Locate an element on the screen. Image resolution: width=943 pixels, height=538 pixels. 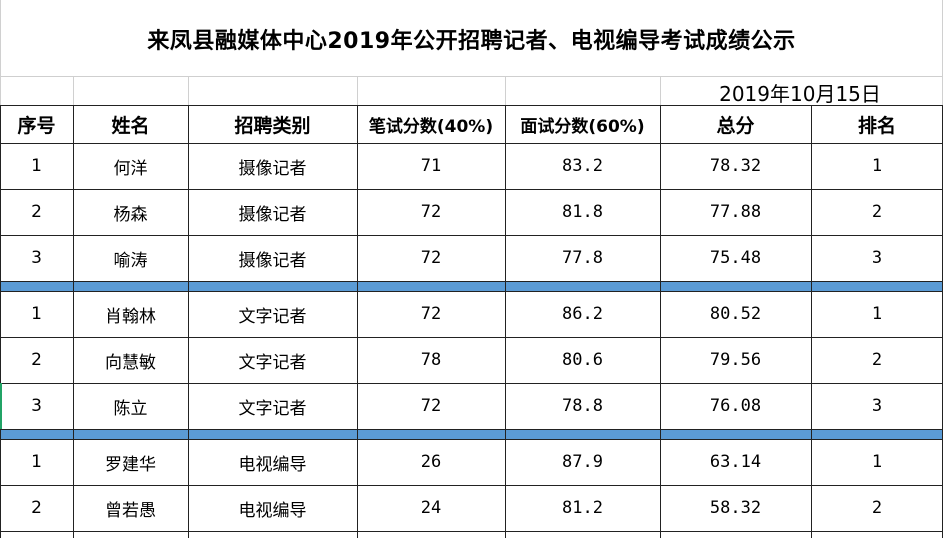
header-cell: 招聘类别 is located at coordinates (272, 125).